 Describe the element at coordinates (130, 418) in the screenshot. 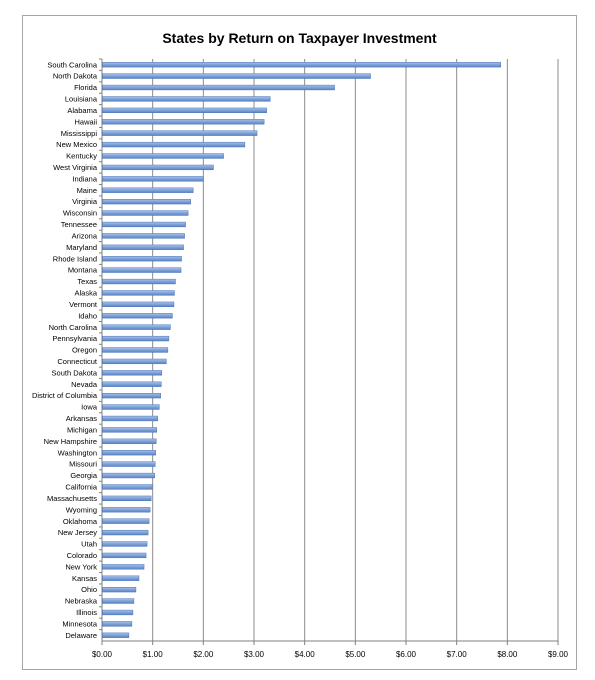

I see `bar-arkansas` at that location.